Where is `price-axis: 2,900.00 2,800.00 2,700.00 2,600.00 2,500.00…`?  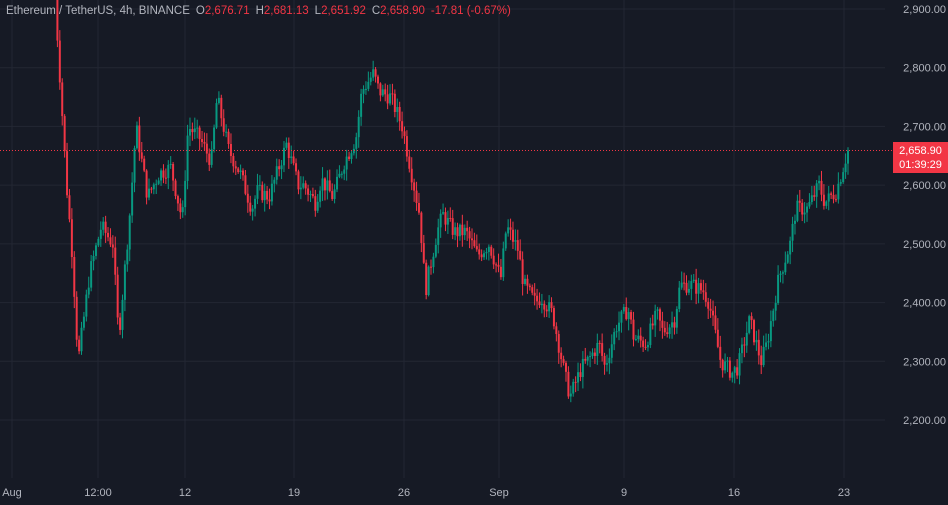 price-axis: 2,900.00 2,800.00 2,700.00 2,600.00 2,500.00… is located at coordinates (924, 215).